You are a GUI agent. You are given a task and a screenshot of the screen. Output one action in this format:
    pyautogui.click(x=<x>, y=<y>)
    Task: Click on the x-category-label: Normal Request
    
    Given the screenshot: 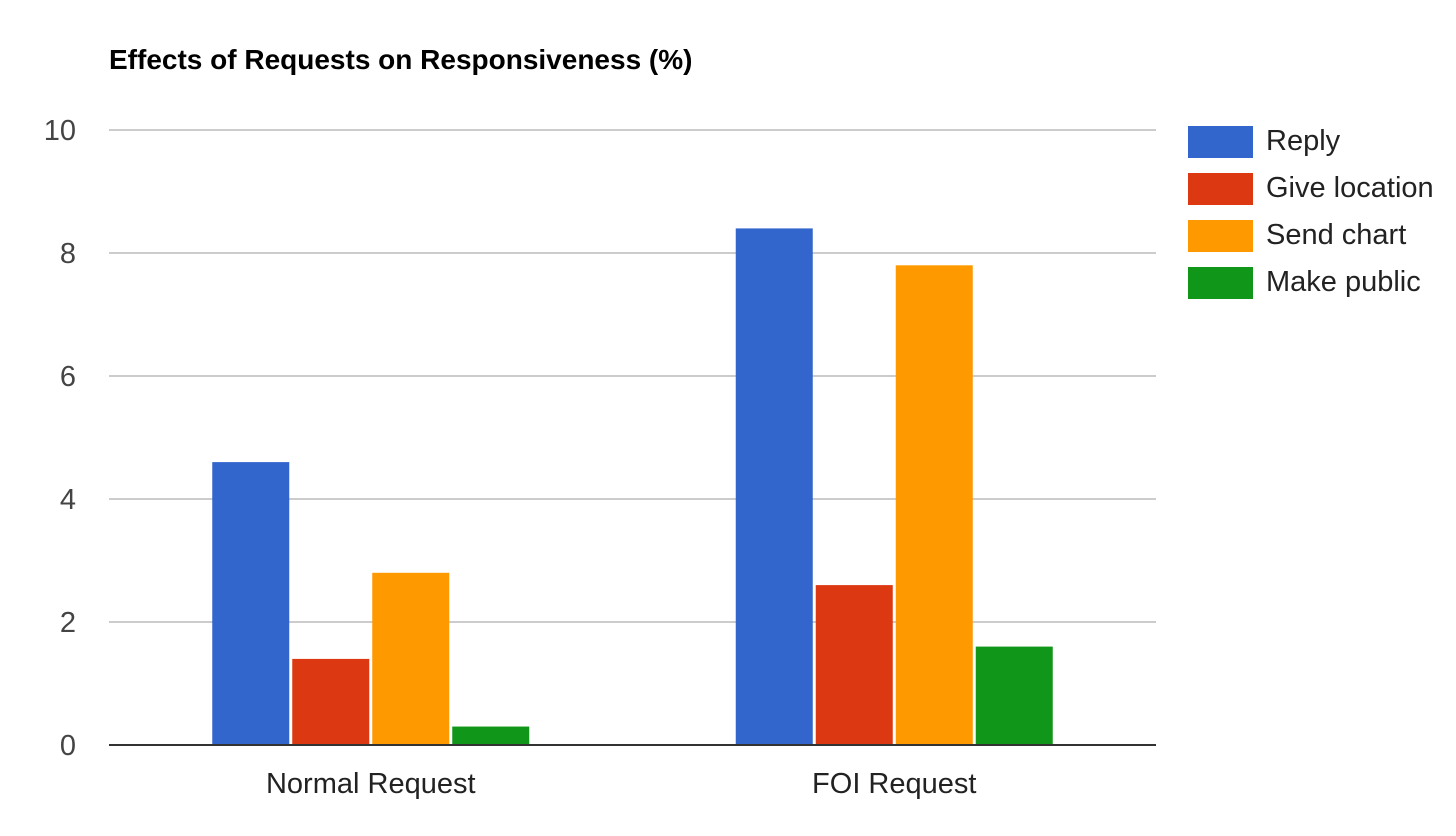 What is the action you would take?
    pyautogui.click(x=371, y=784)
    